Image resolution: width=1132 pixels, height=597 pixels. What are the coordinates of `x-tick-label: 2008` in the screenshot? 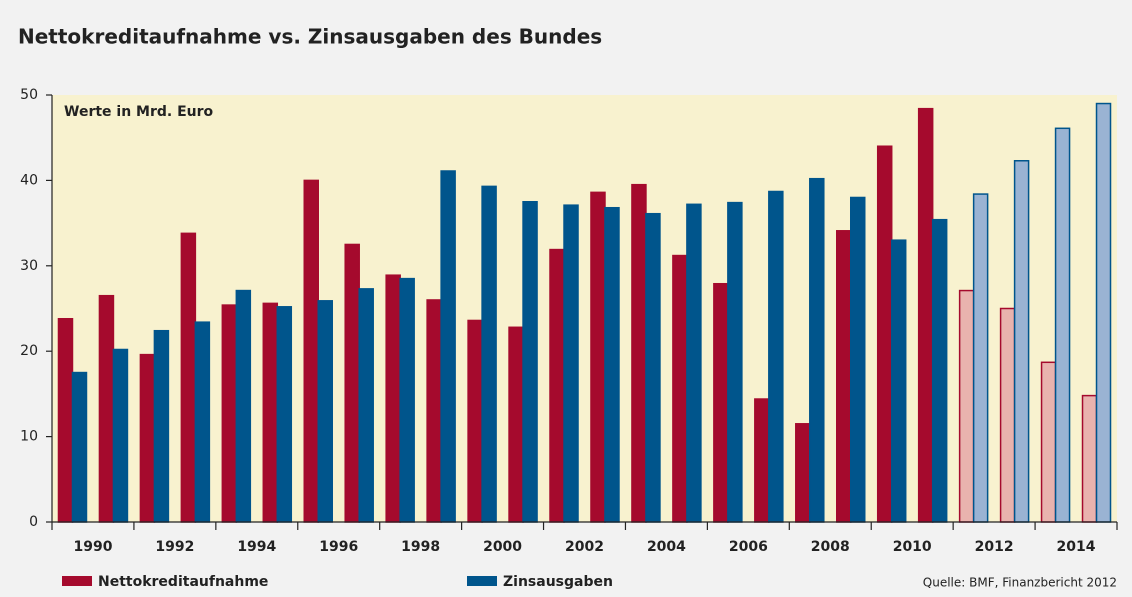 It's located at (830, 547).